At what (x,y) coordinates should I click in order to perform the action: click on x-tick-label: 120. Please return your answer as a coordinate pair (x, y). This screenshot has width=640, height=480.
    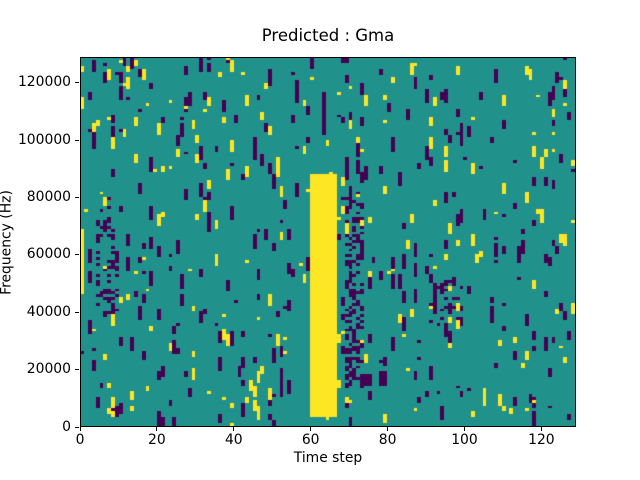
    Looking at the image, I should click on (541, 440).